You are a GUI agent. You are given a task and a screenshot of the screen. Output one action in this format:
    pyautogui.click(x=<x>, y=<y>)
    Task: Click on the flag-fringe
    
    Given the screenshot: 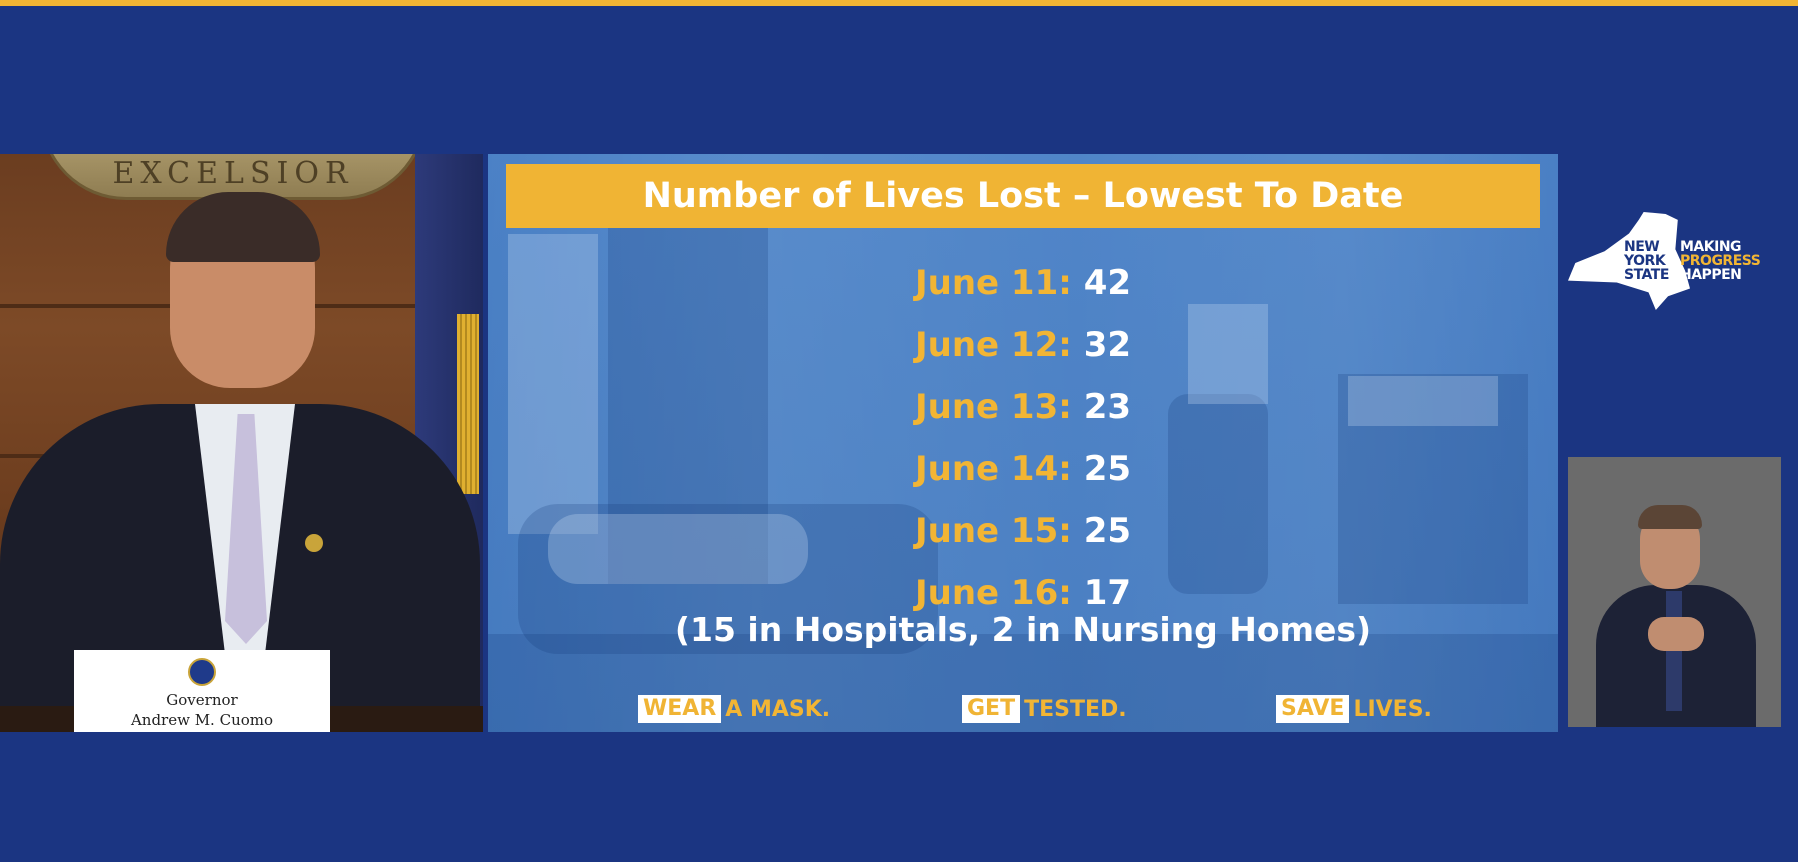 What is the action you would take?
    pyautogui.click(x=468, y=404)
    